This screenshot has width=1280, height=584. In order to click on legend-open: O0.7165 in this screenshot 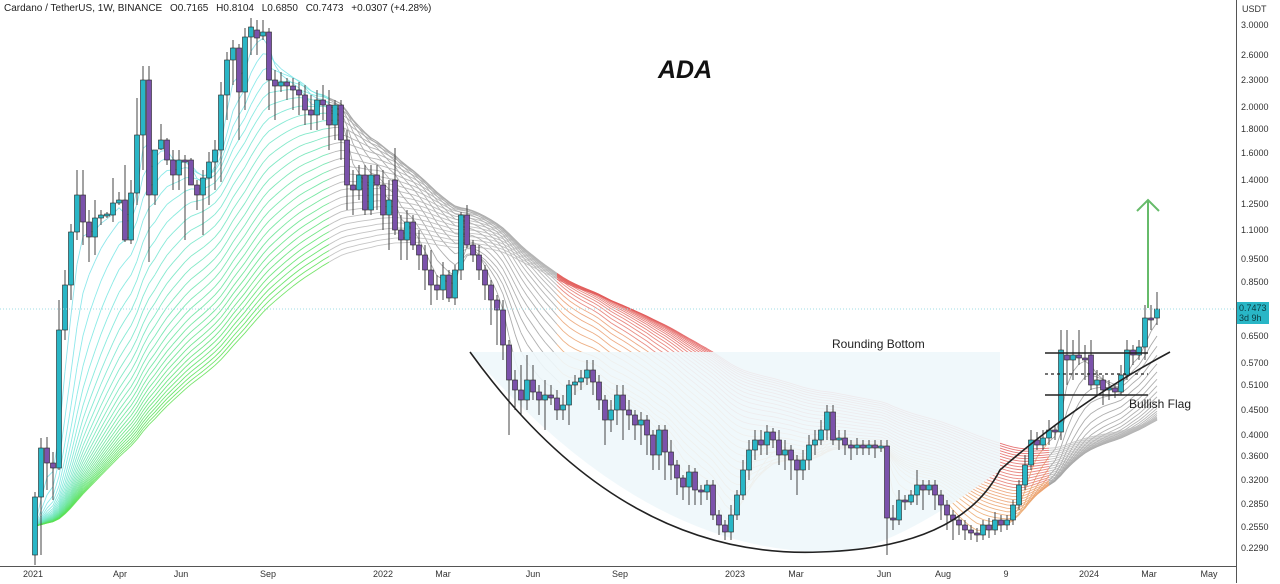, I will do `click(189, 8)`.